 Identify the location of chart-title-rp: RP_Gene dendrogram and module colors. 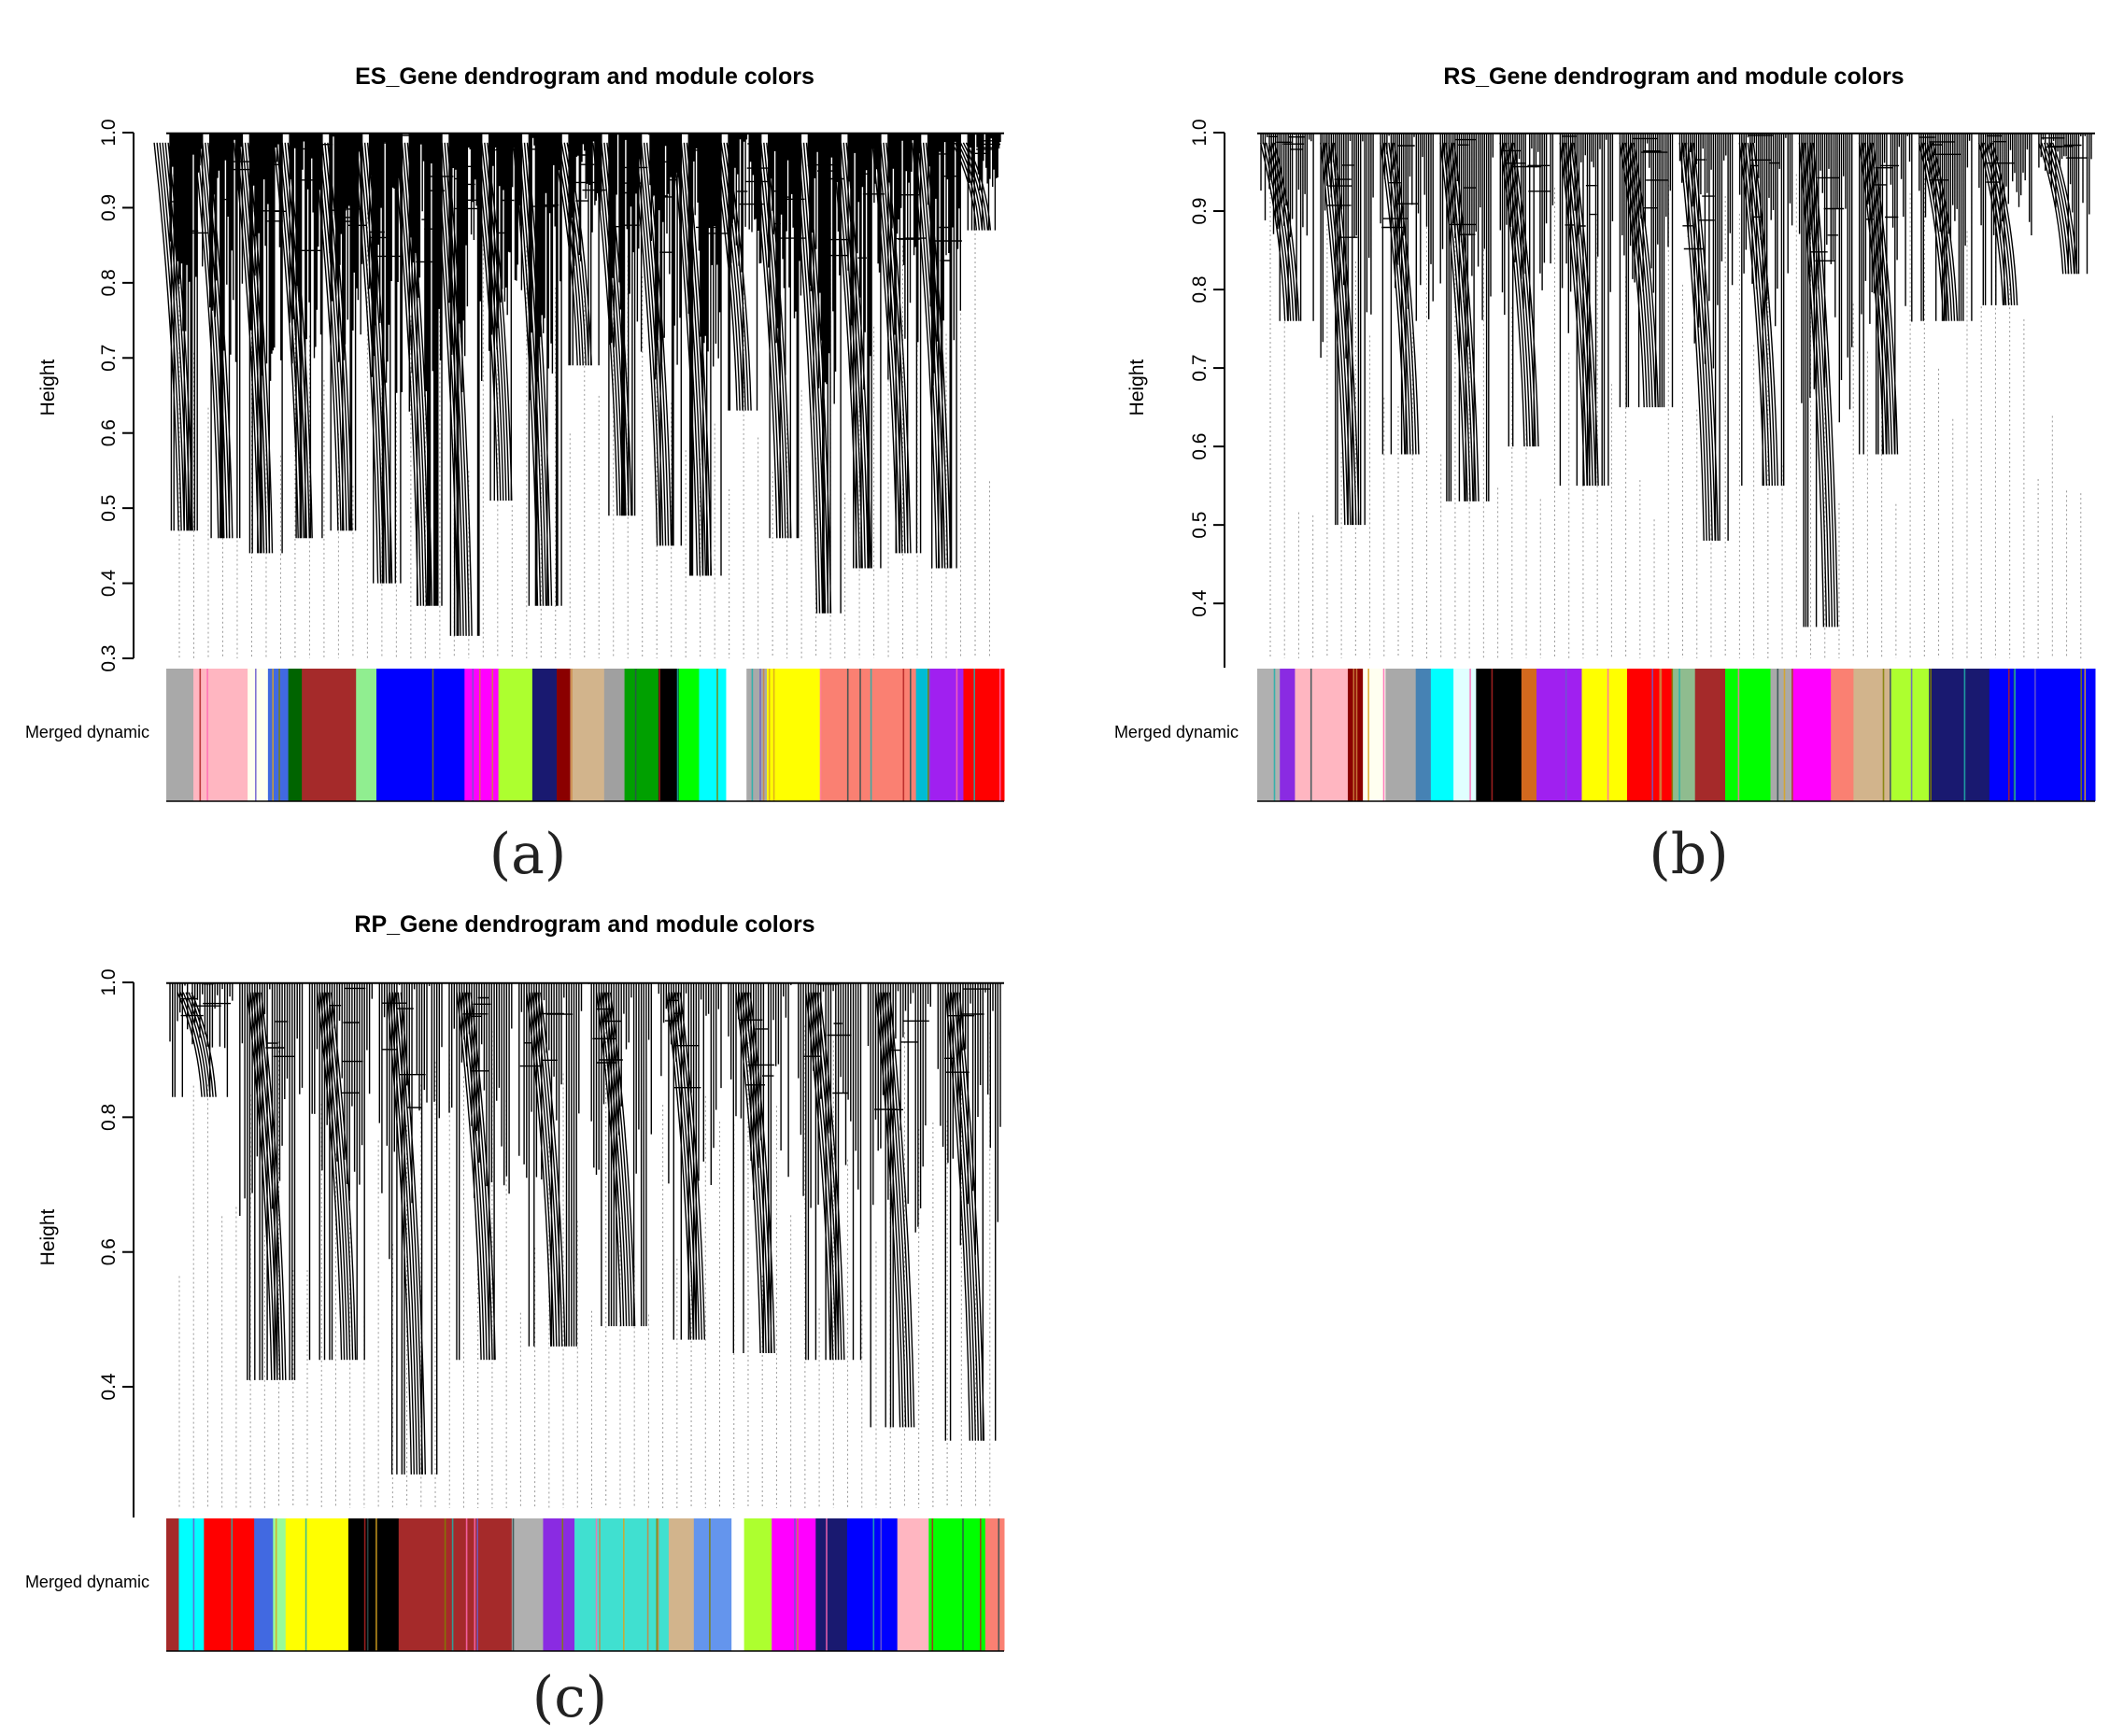
(584, 924).